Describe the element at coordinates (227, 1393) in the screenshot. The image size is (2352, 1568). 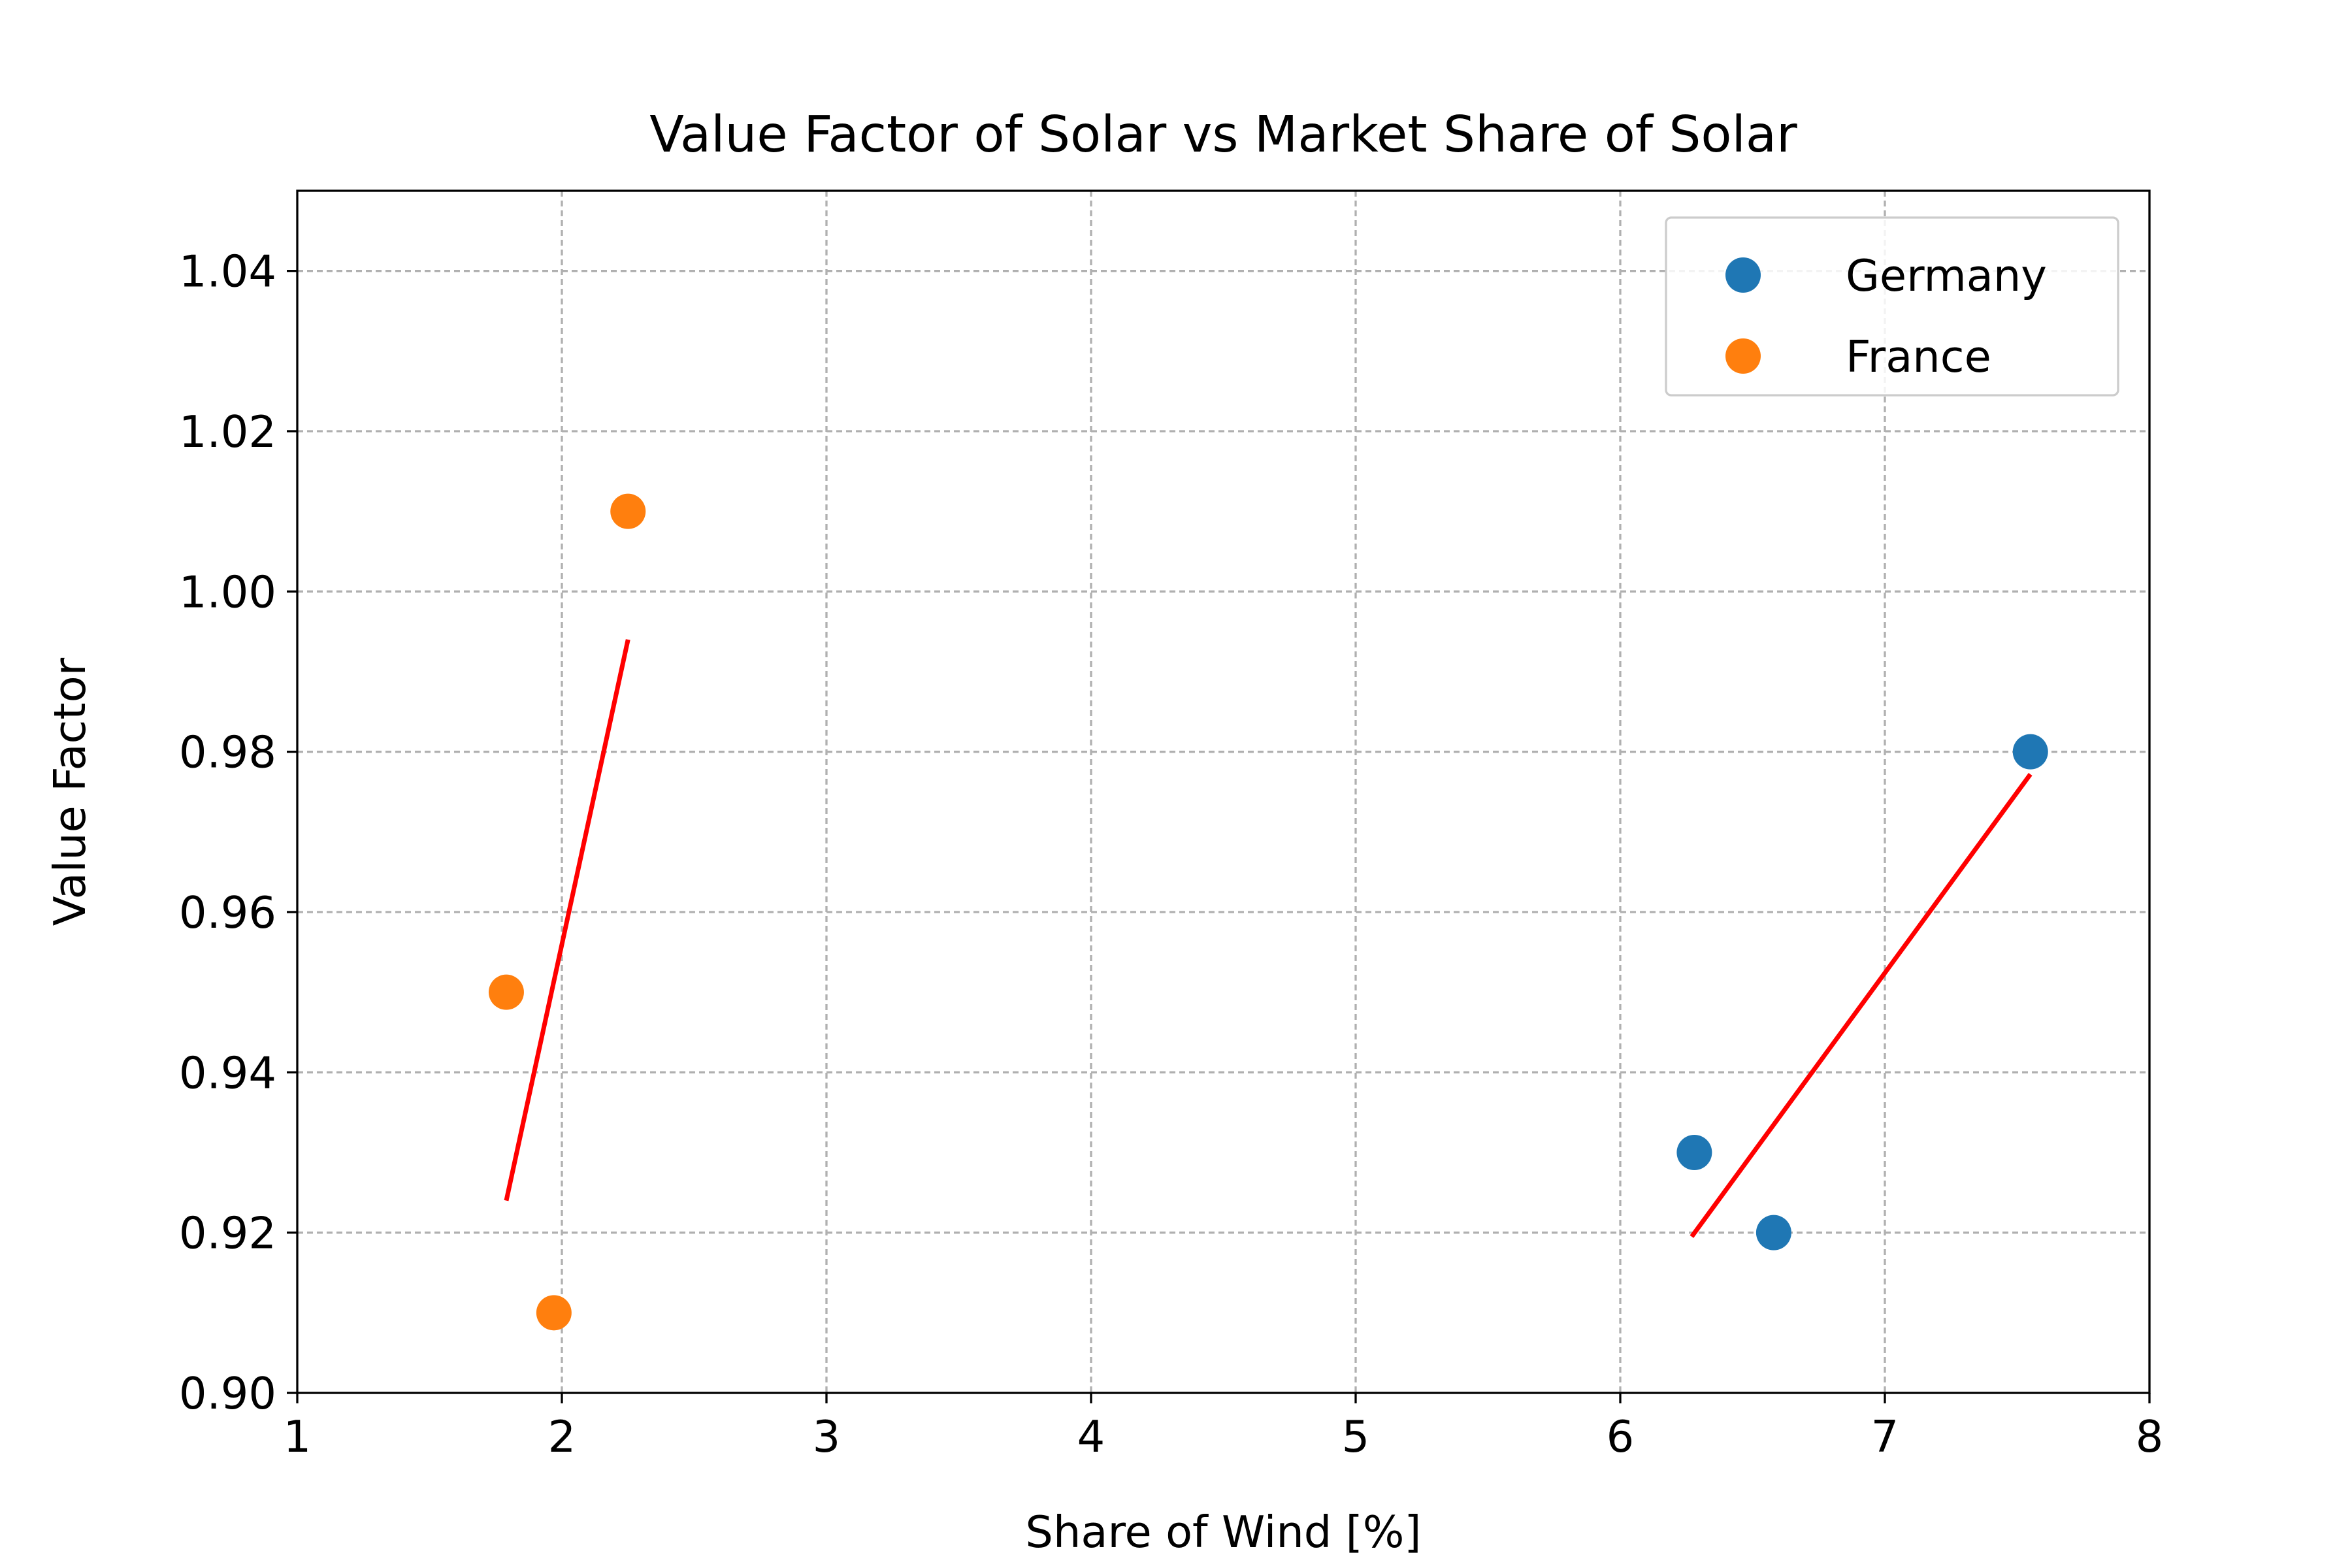
I see `y-tick-label: 0.90` at that location.